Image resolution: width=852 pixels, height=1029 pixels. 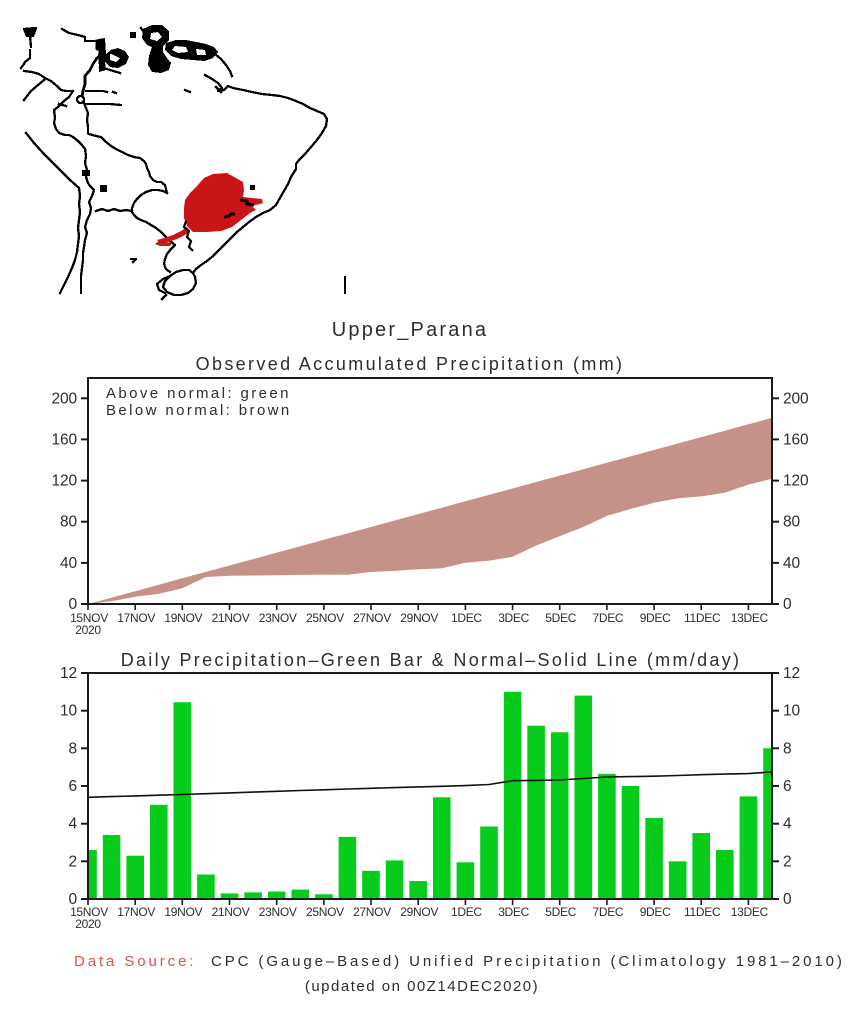 I want to click on svg-text: Below normal: brown, so click(x=199, y=410).